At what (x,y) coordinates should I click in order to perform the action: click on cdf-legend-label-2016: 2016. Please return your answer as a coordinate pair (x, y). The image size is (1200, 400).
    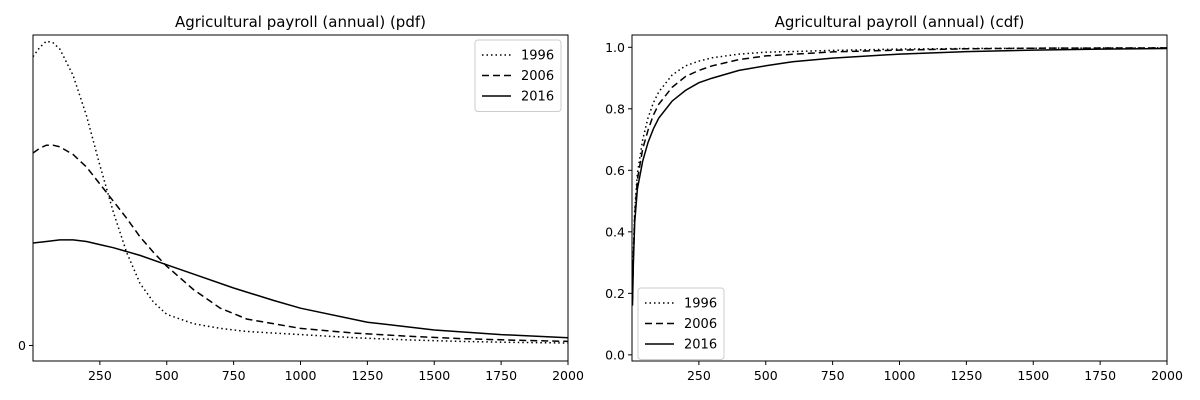
    Looking at the image, I should click on (700, 345).